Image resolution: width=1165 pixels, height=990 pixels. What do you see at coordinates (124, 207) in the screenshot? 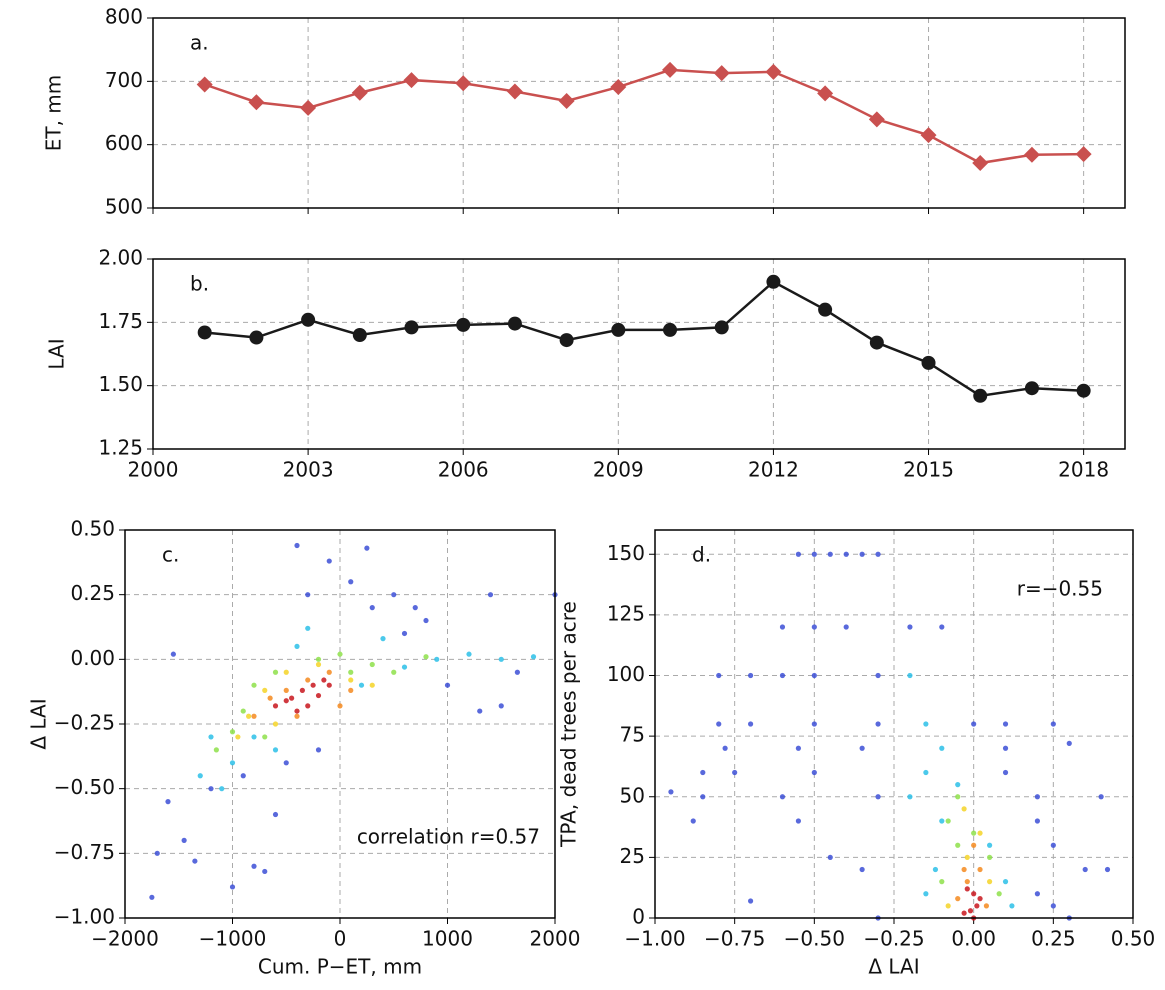
I see `y-tick-label: 500` at bounding box center [124, 207].